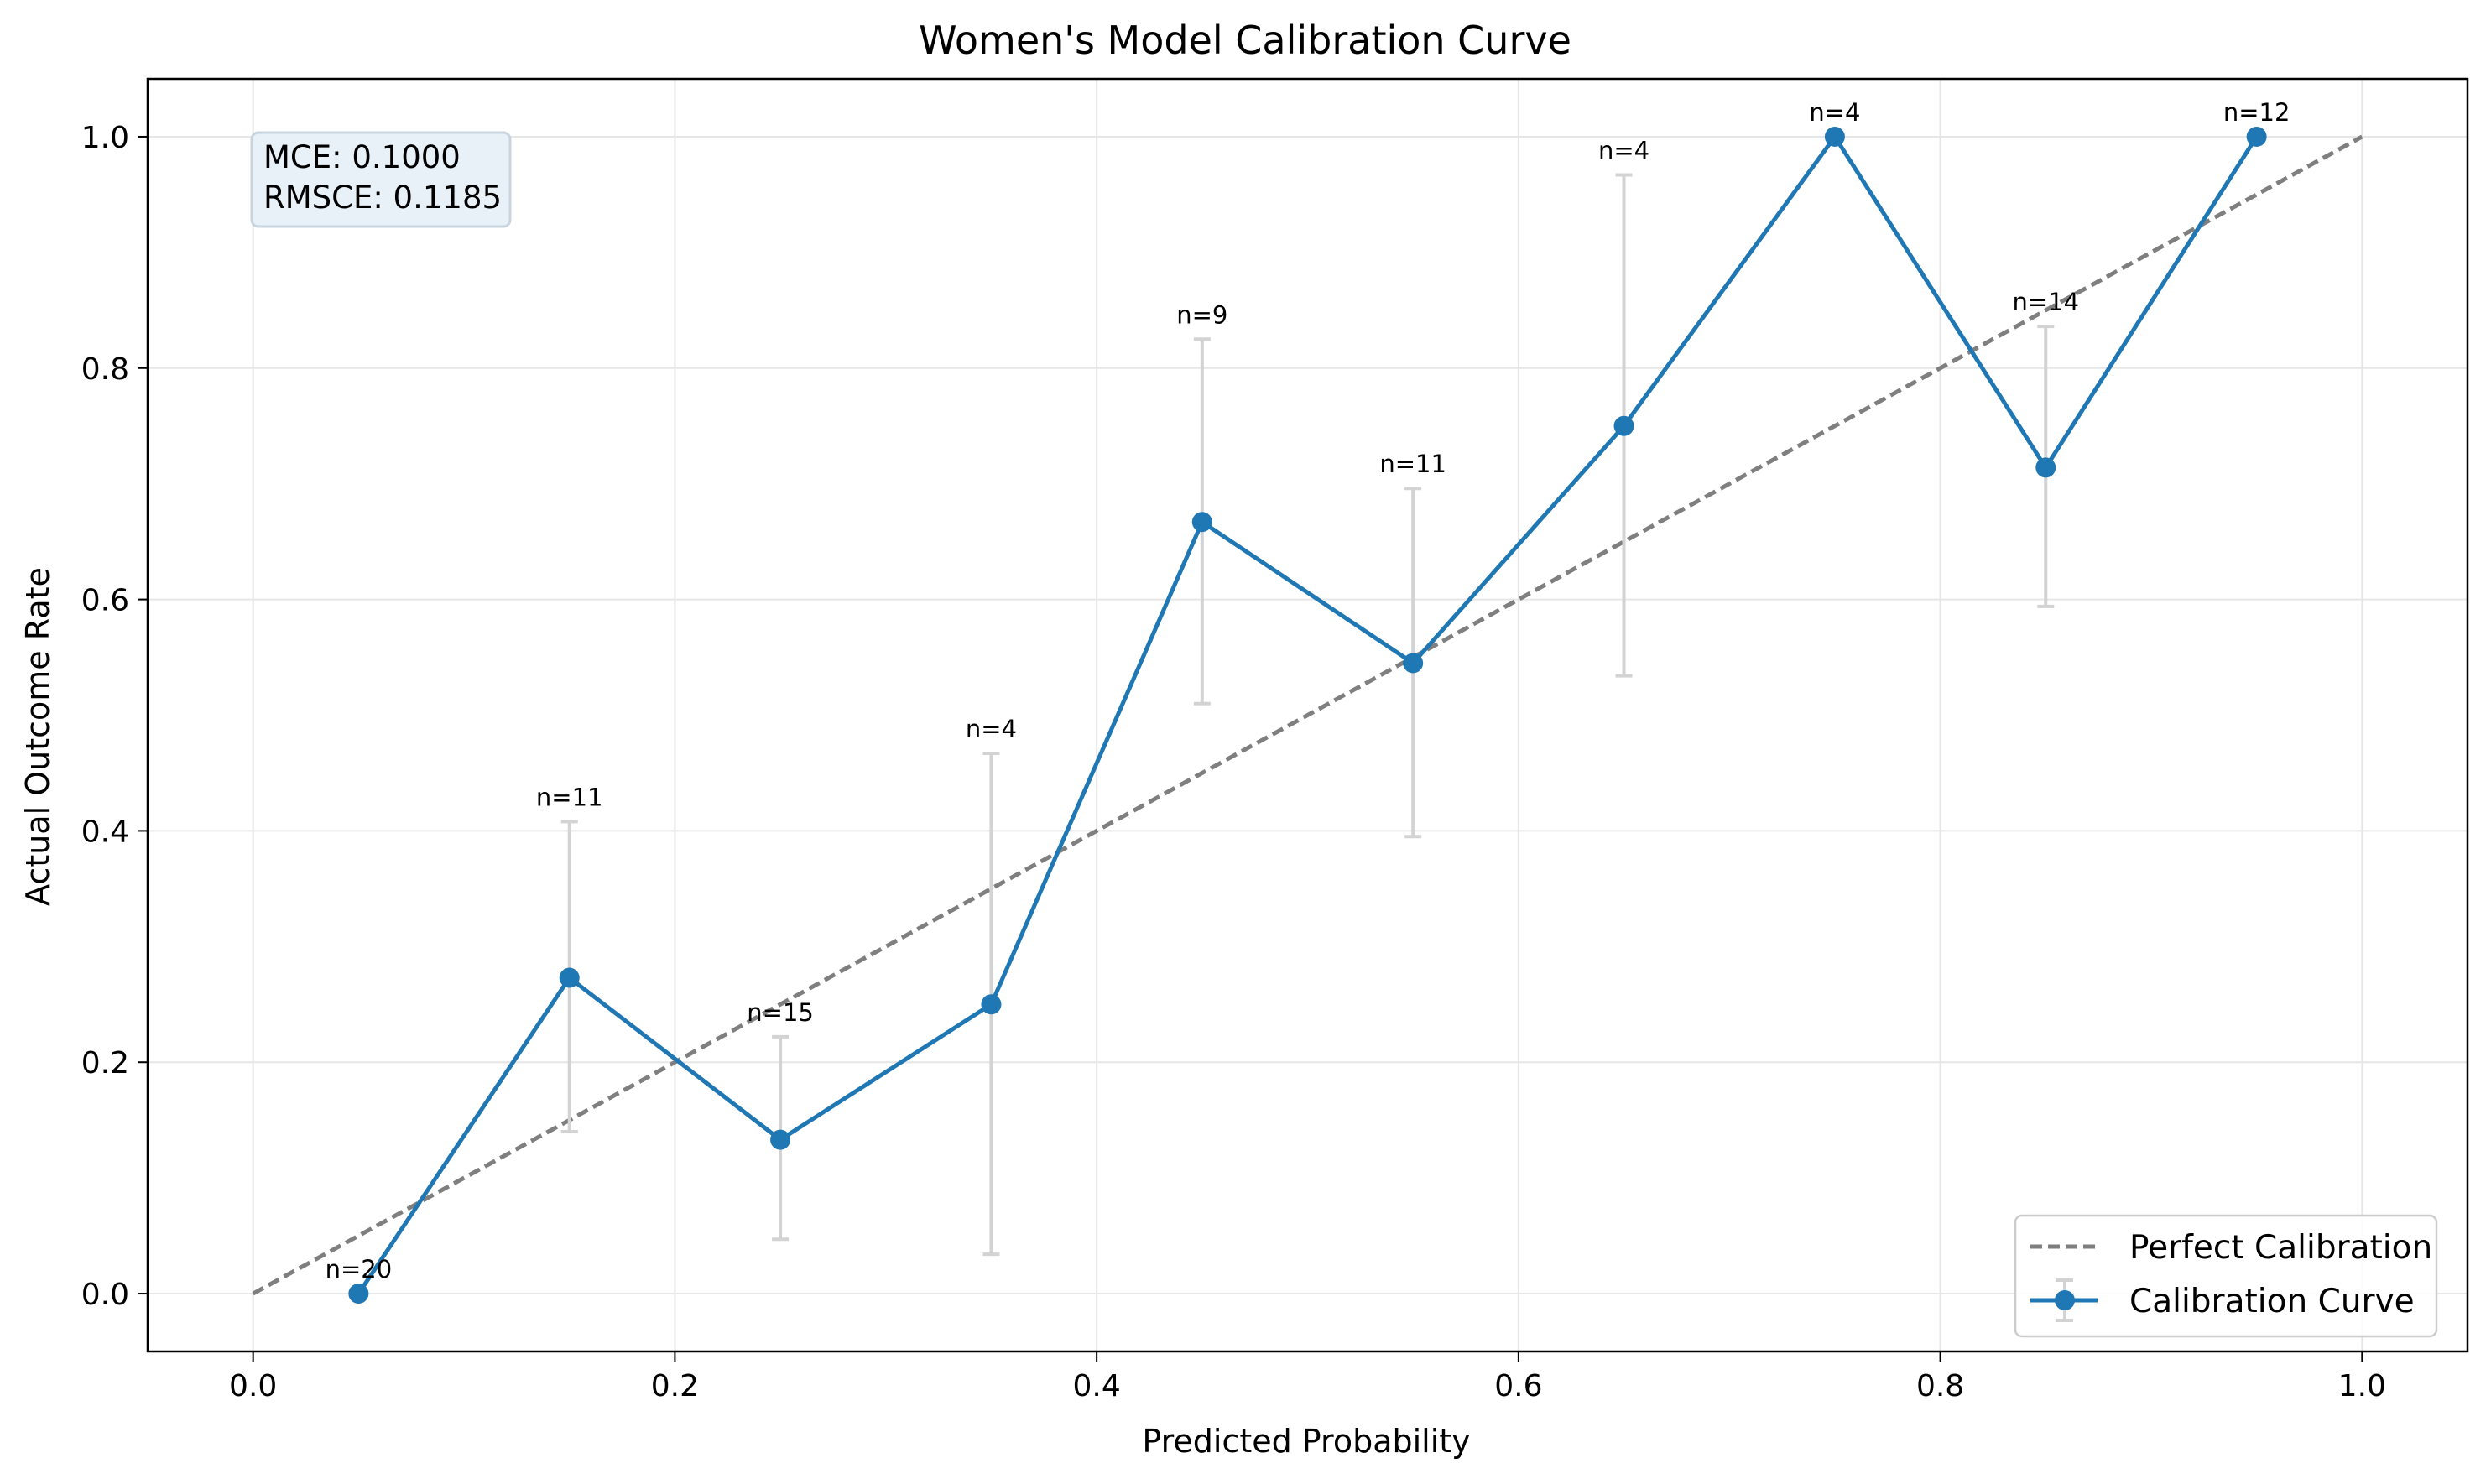 The height and width of the screenshot is (1484, 2491). Describe the element at coordinates (105, 138) in the screenshot. I see `y-tick-label: 1.0` at that location.